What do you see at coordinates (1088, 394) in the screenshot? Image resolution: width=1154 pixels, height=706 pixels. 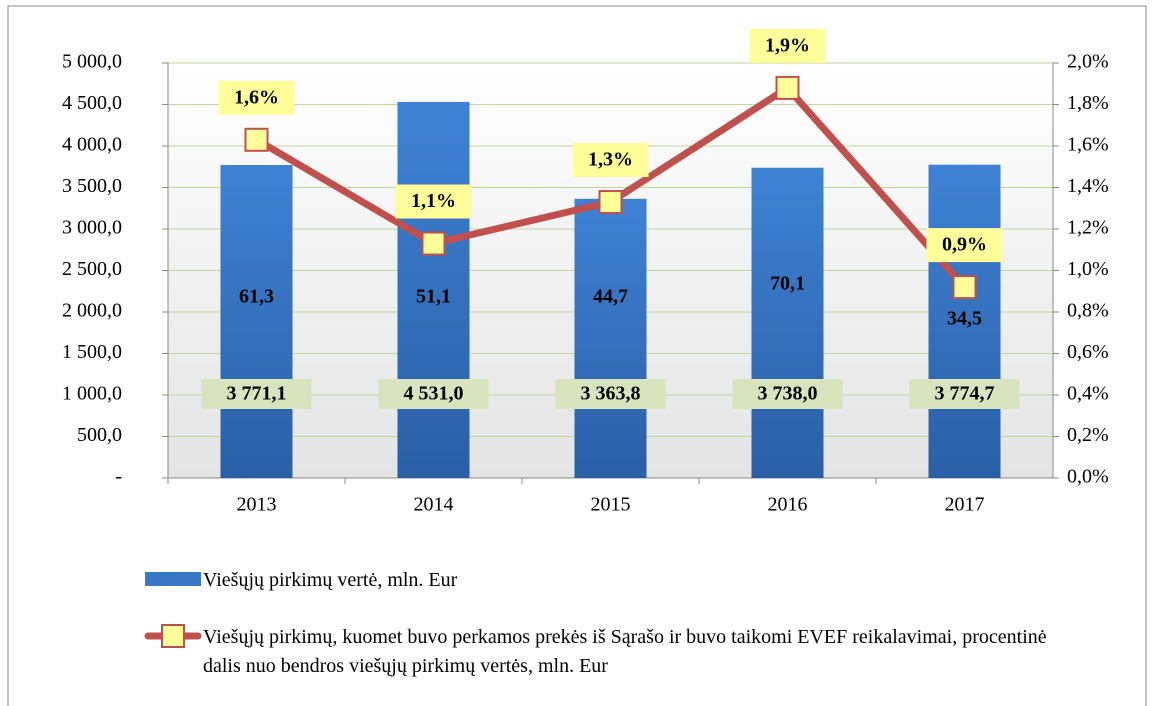 I see `y2-tick-label: 0,4%` at bounding box center [1088, 394].